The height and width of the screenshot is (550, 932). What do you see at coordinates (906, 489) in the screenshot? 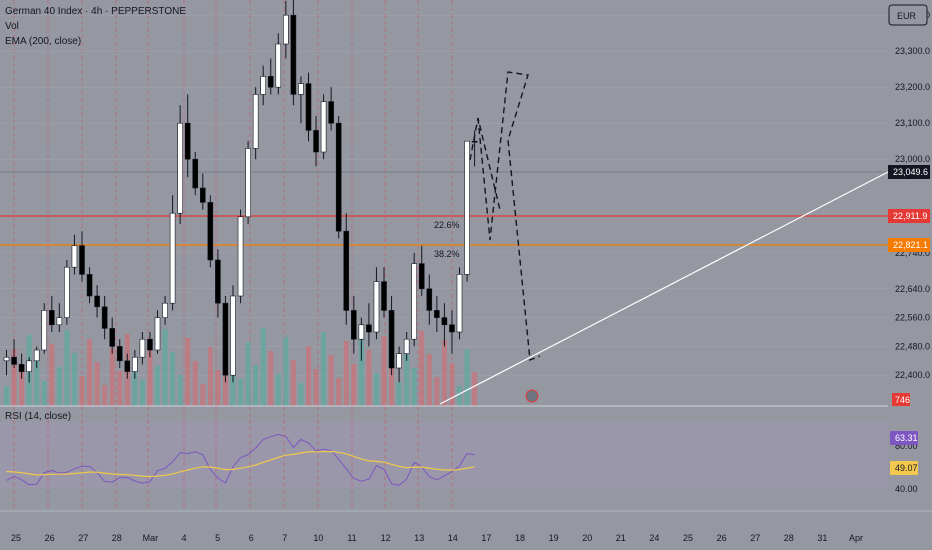
I see `rsi-tick-40: 40.00` at bounding box center [906, 489].